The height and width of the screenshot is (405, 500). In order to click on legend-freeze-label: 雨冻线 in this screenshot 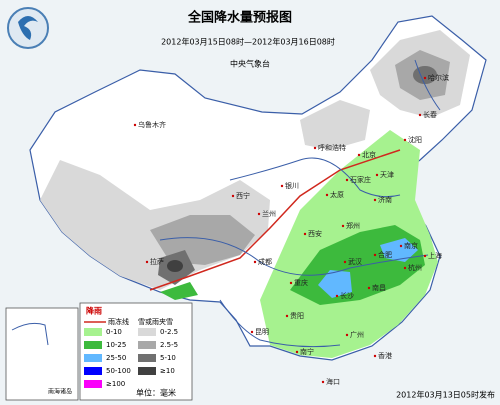, I will do `click(118, 321)`.